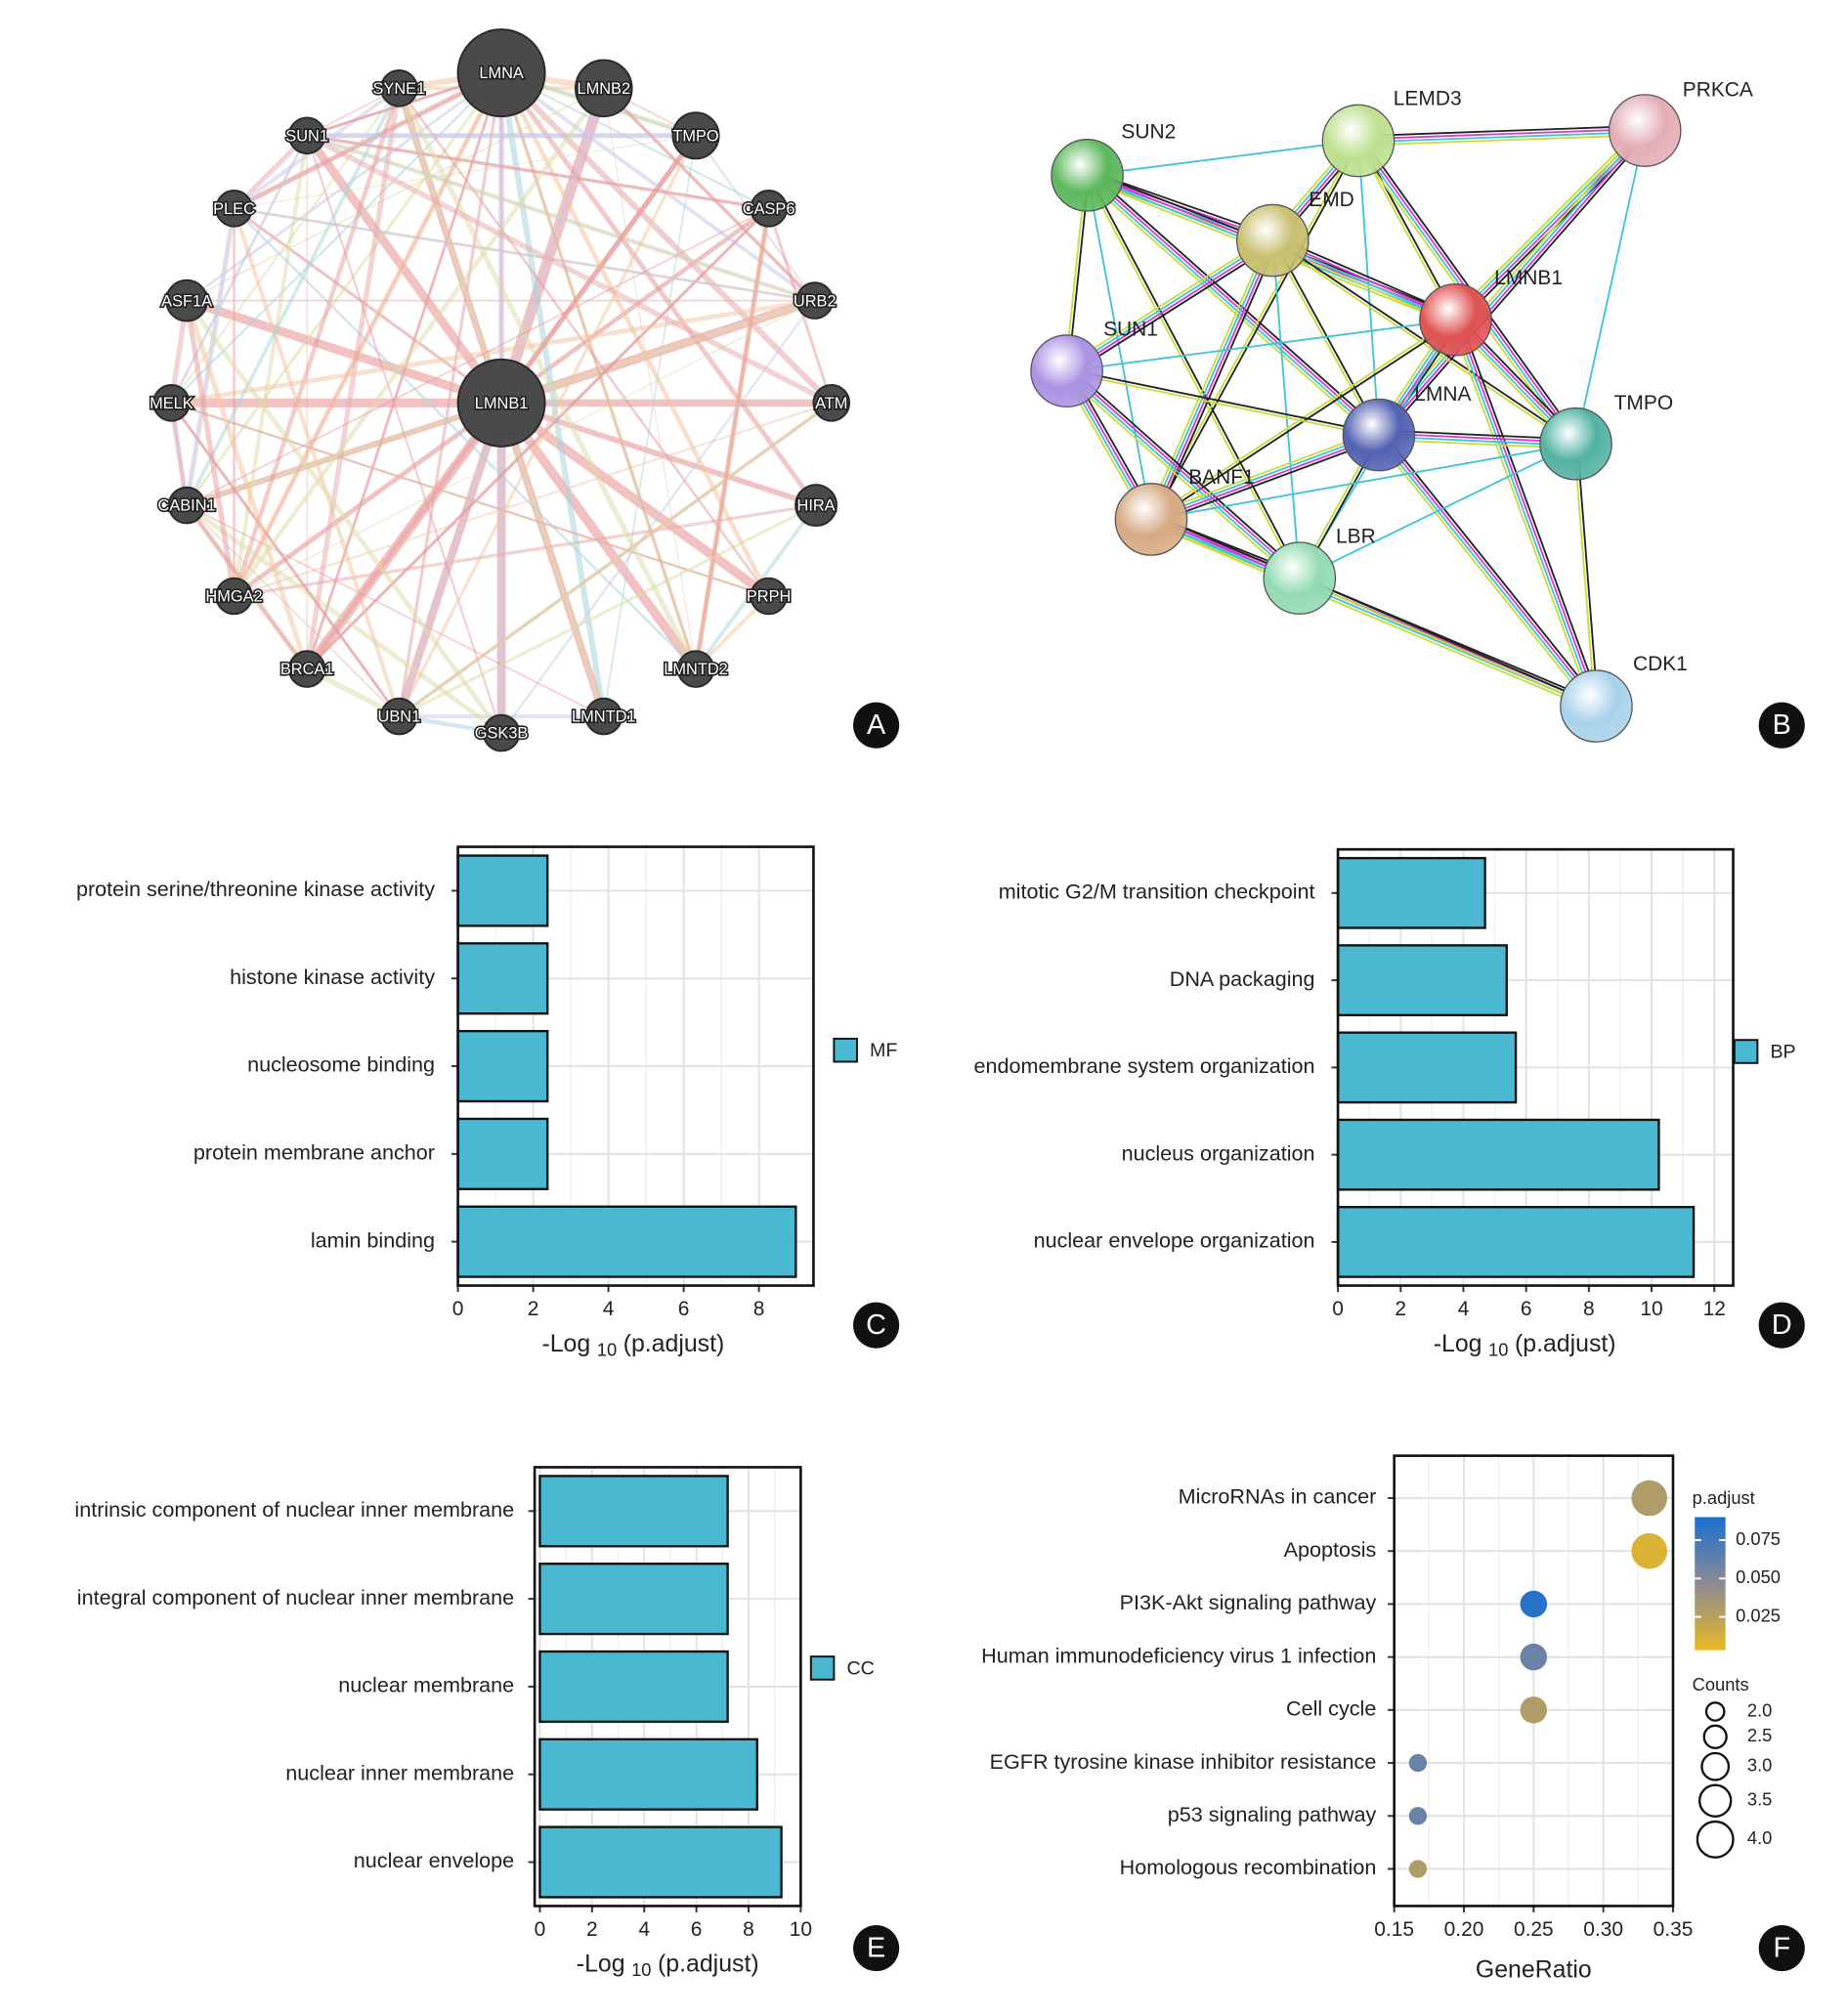 This screenshot has height=2016, width=1847. Describe the element at coordinates (860, 1668) in the screenshot. I see `legend-label: CC` at that location.